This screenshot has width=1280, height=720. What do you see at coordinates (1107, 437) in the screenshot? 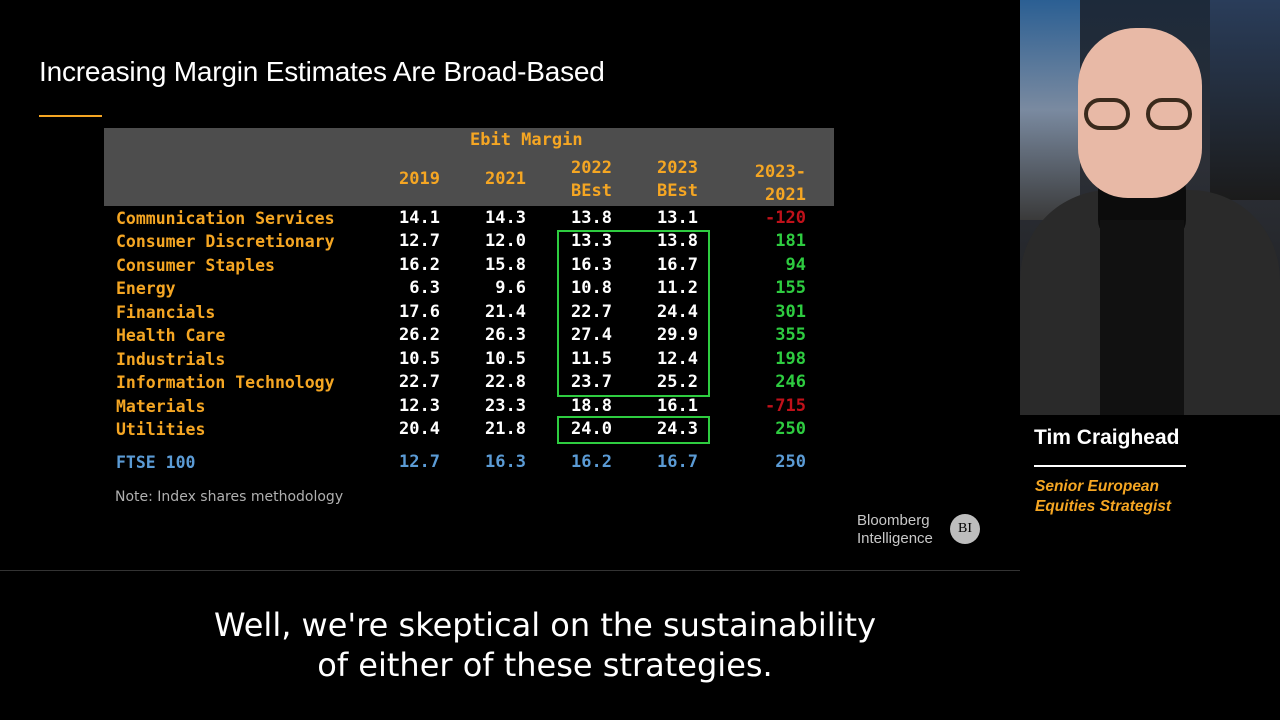
I see `presenter-name: Tim Craighead` at bounding box center [1107, 437].